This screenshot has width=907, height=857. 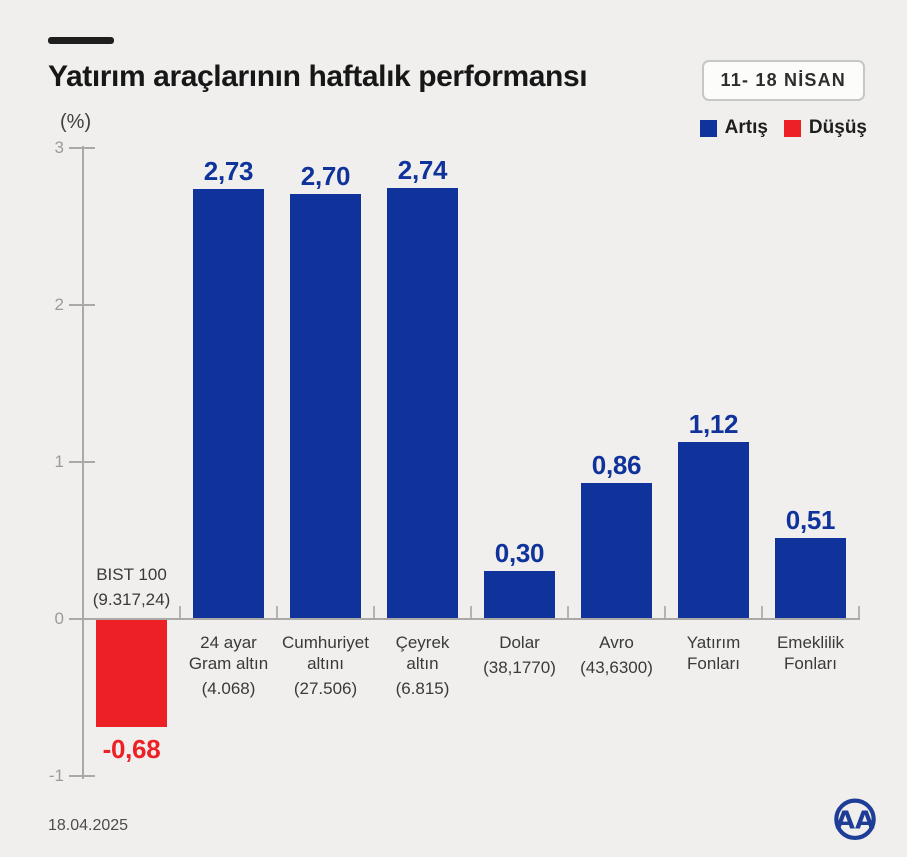 I want to click on legend-label-decrease: Düşüş, so click(x=837, y=127).